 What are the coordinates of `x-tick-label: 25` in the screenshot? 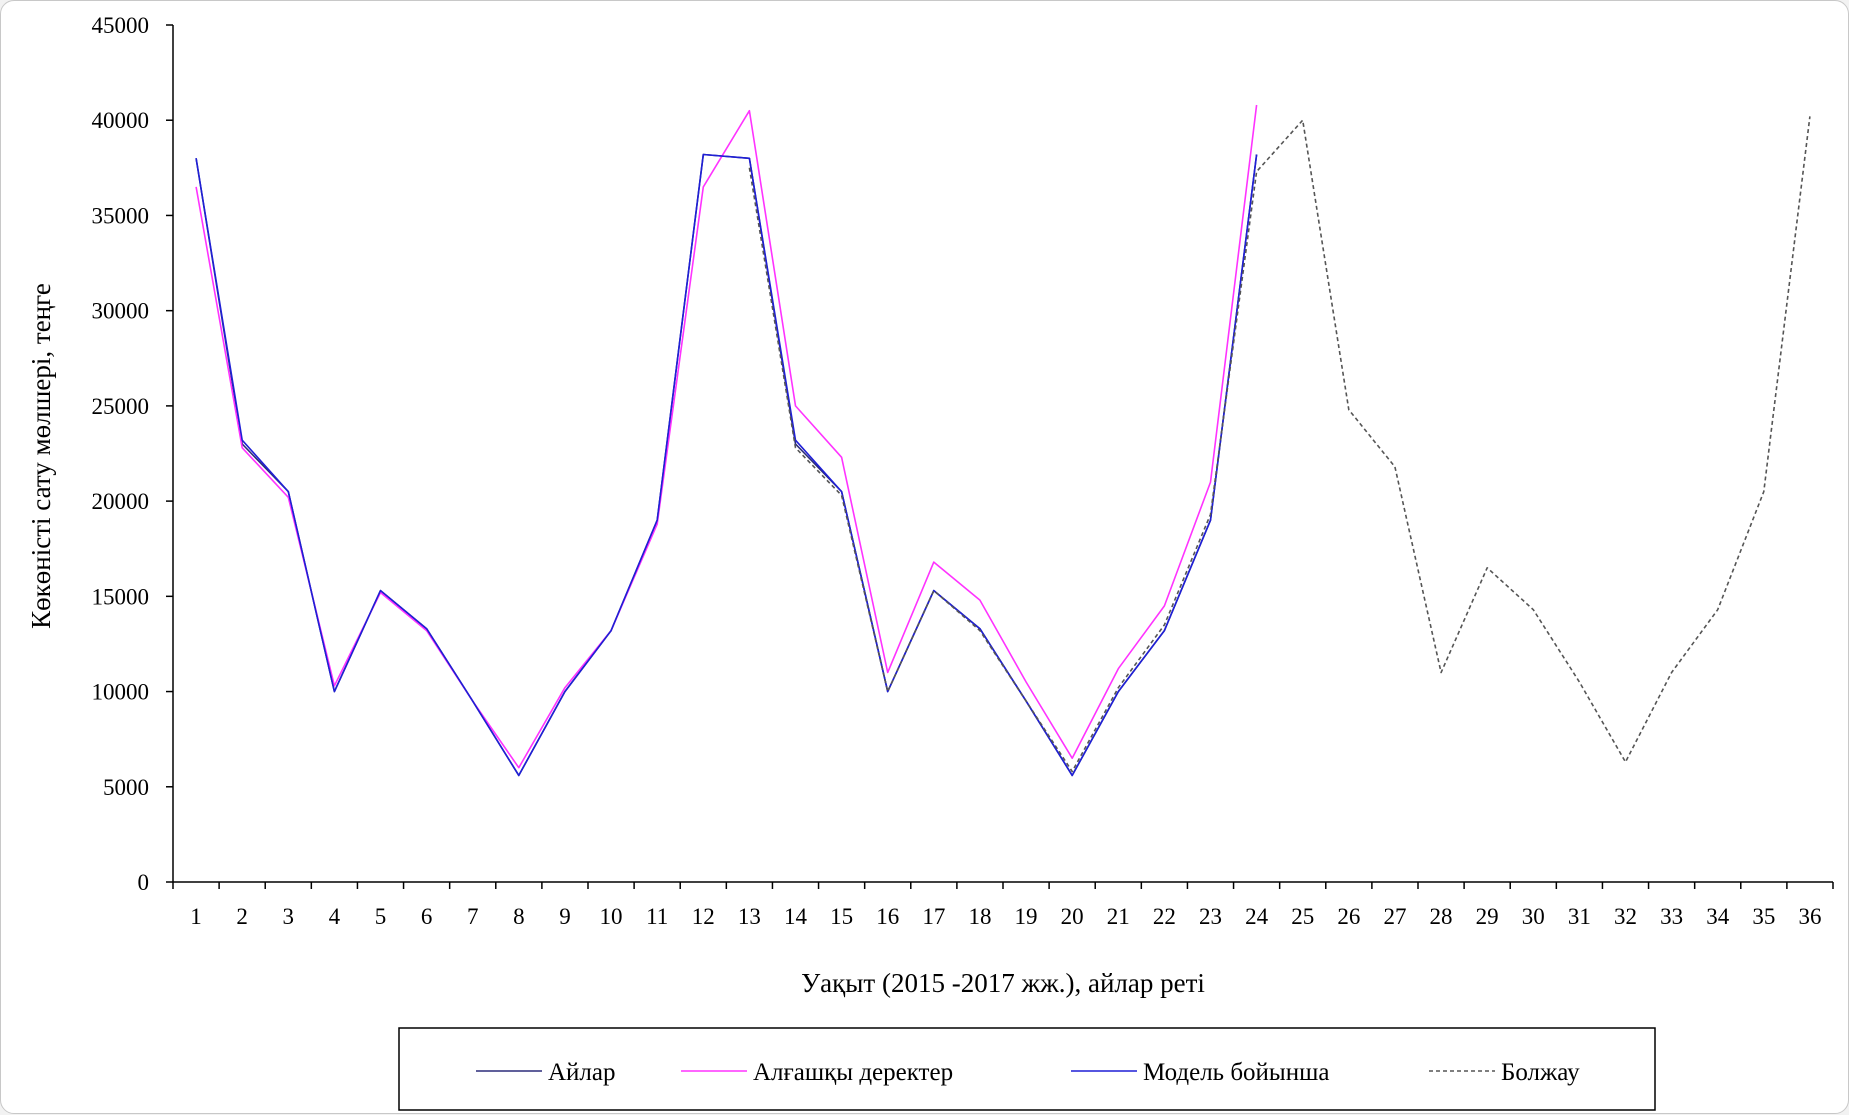 It's located at (1302, 916).